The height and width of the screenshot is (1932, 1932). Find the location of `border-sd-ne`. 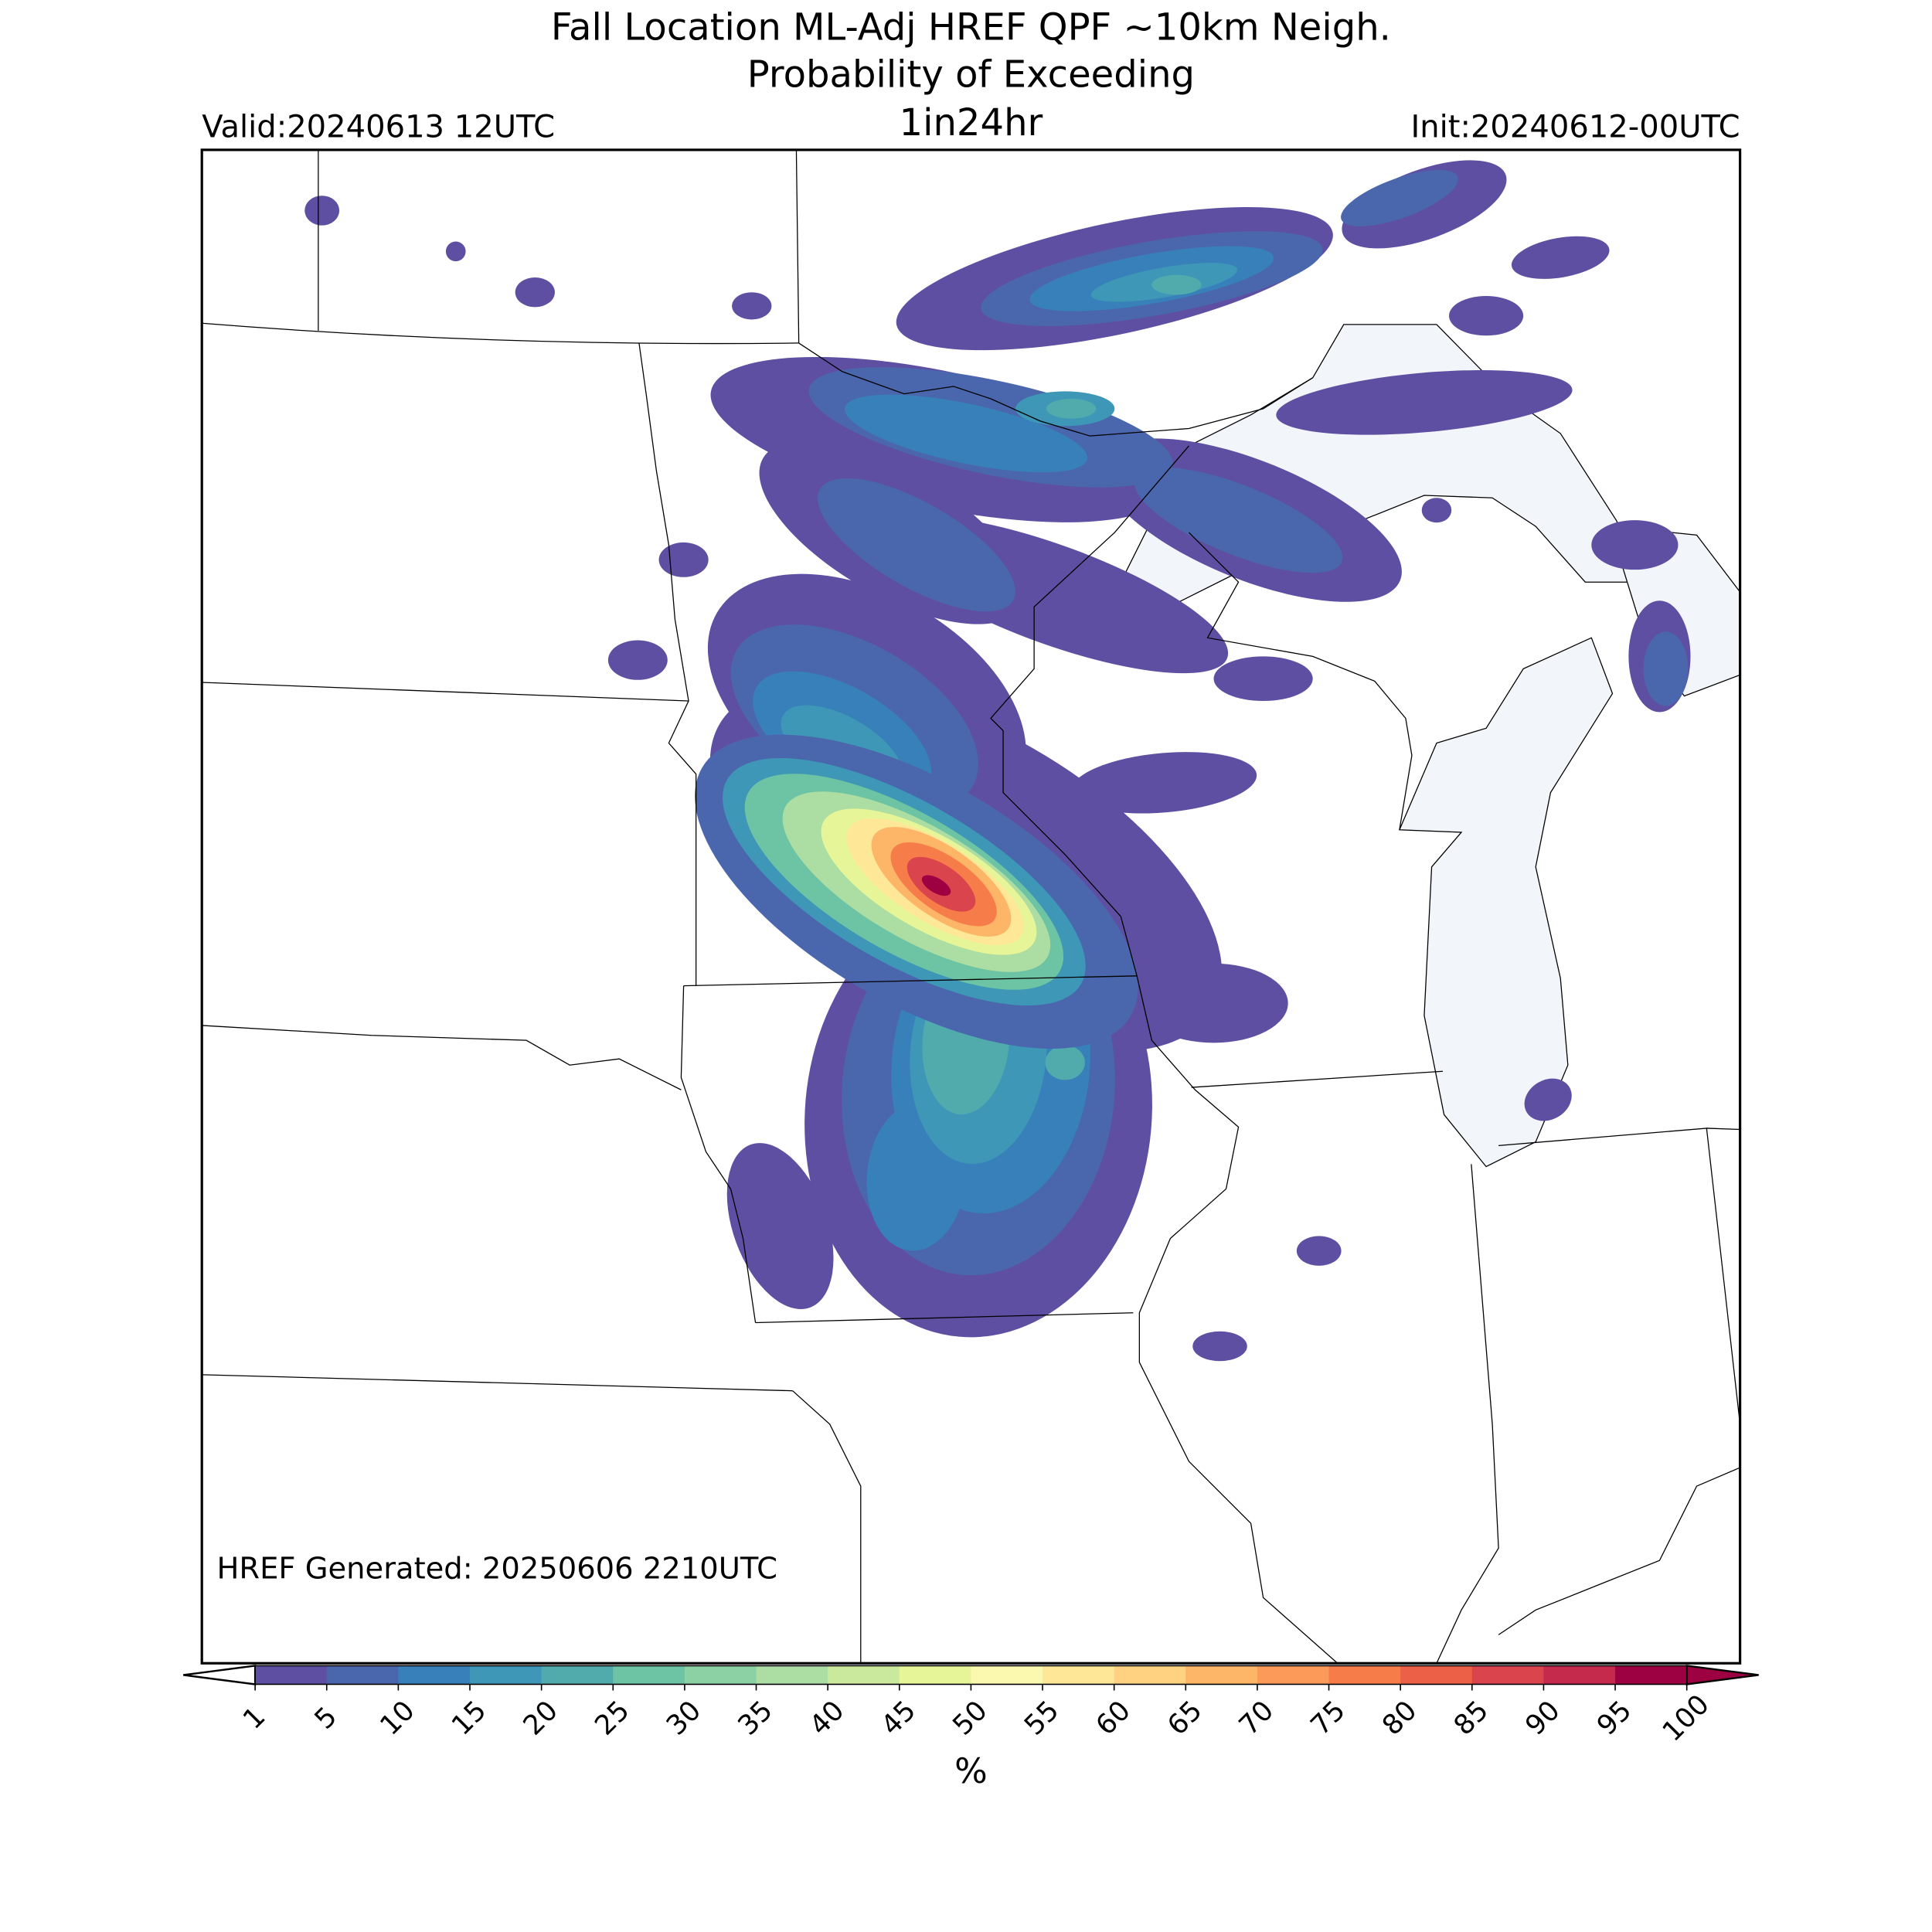

border-sd-ne is located at coordinates (442, 1057).